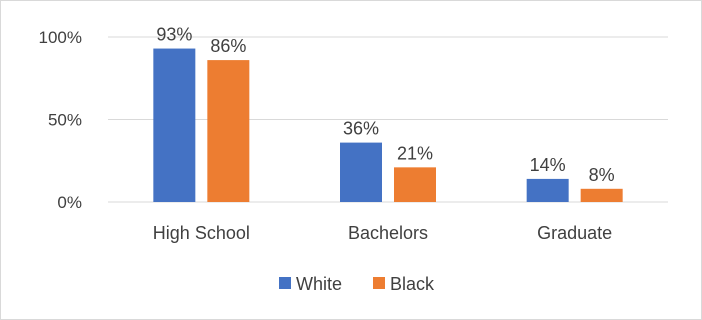 This screenshot has height=320, width=702. I want to click on y-tick-label: 0%, so click(69, 202).